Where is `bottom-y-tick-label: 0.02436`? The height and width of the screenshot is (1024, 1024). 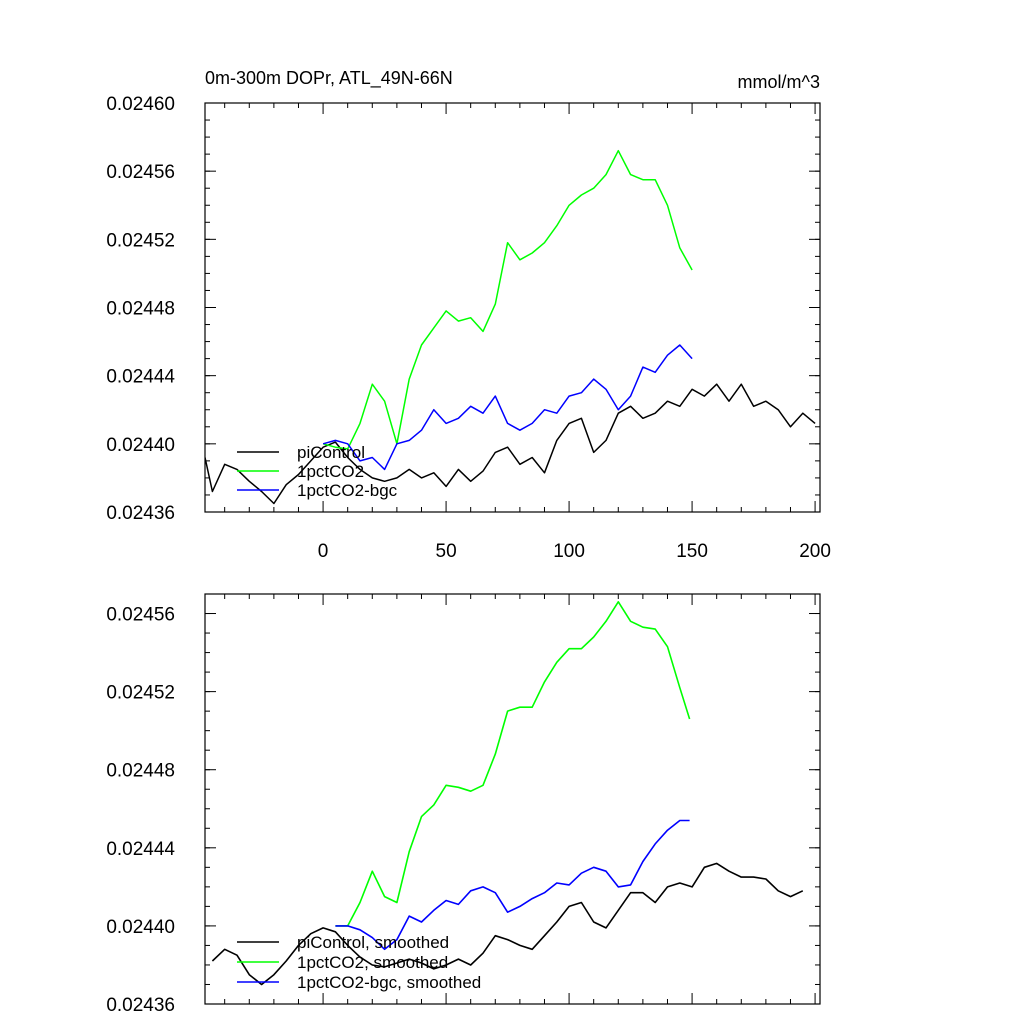 bottom-y-tick-label: 0.02436 is located at coordinates (140, 1005).